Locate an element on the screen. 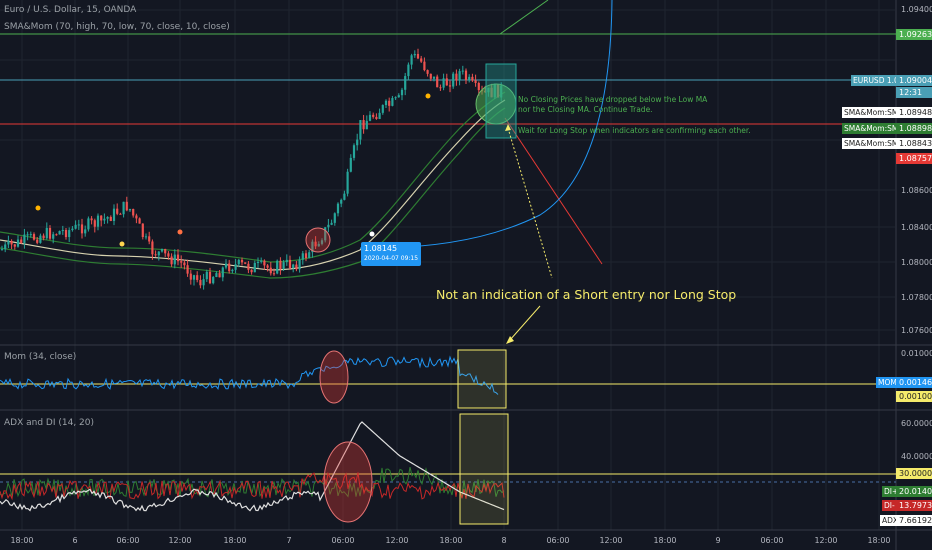 The image size is (932, 550). price-tag-red: 1.08757 is located at coordinates (914, 158).